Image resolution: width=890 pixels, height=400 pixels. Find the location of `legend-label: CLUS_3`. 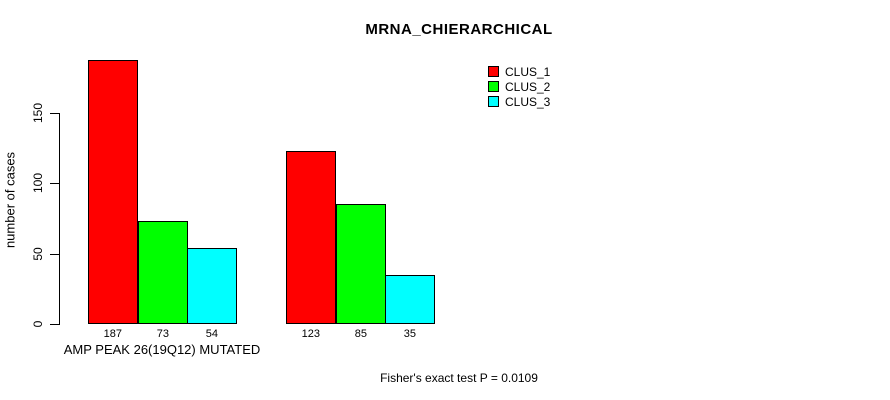

legend-label: CLUS_3 is located at coordinates (528, 101).